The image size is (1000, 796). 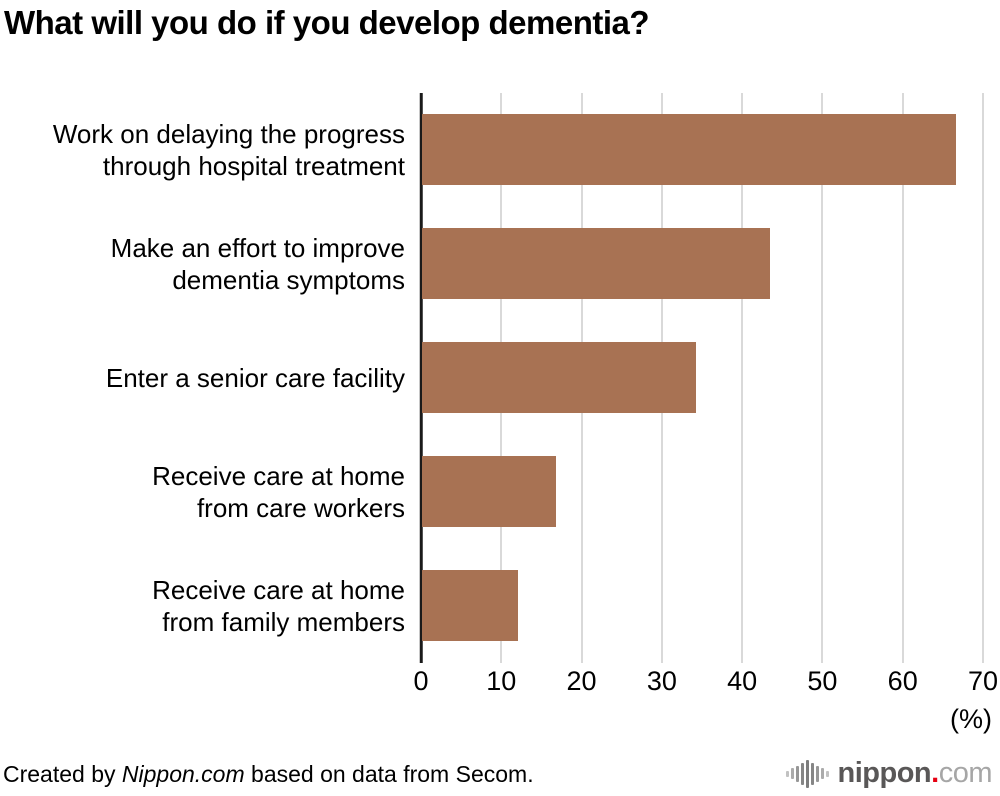 What do you see at coordinates (705, 683) in the screenshot?
I see `x-axis-tick-labels: 0 10 20 30 40 50 60 70` at bounding box center [705, 683].